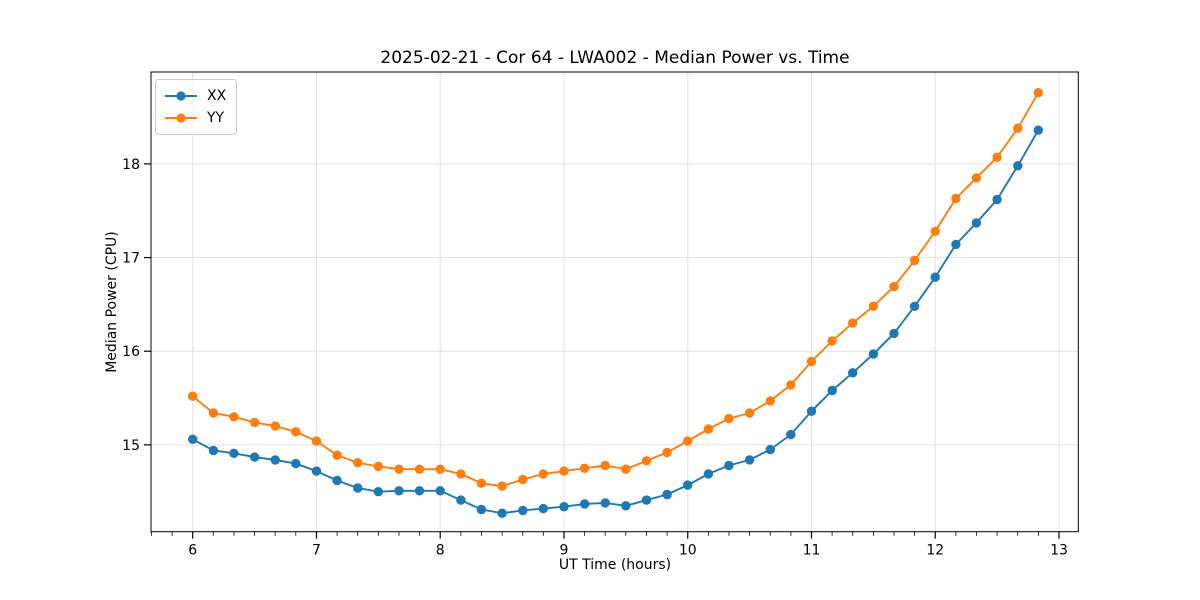 The width and height of the screenshot is (1200, 600). Describe the element at coordinates (615, 565) in the screenshot. I see `x-axis-label: UT Time (hours)` at that location.